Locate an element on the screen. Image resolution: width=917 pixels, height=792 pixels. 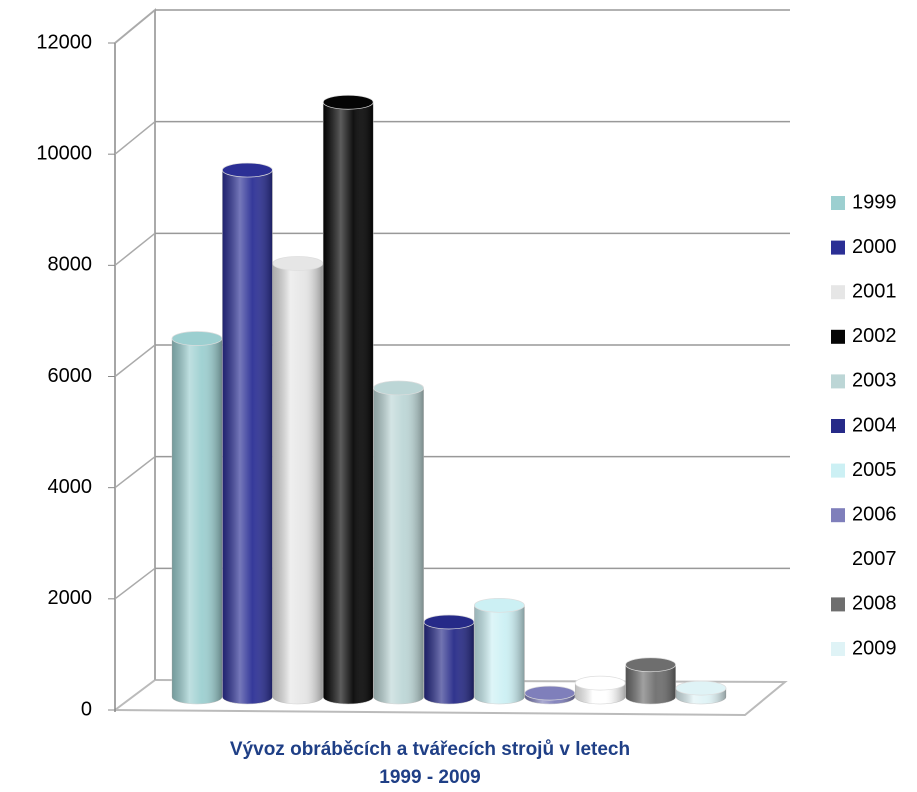
legend-label: 1999 is located at coordinates (874, 202).